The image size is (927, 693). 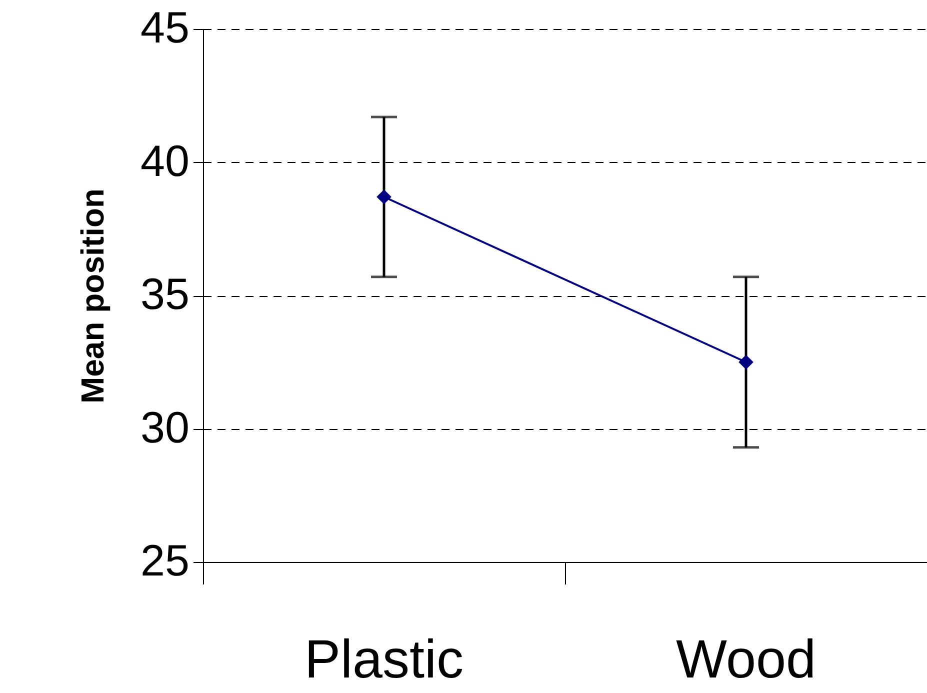 I want to click on y-tick-label: 35, so click(x=165, y=294).